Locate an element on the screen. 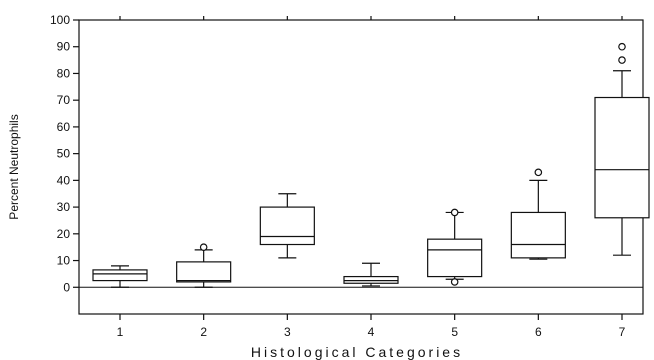 The image size is (654, 360). y-axis-title: Percent Neutrophils is located at coordinates (14, 166).